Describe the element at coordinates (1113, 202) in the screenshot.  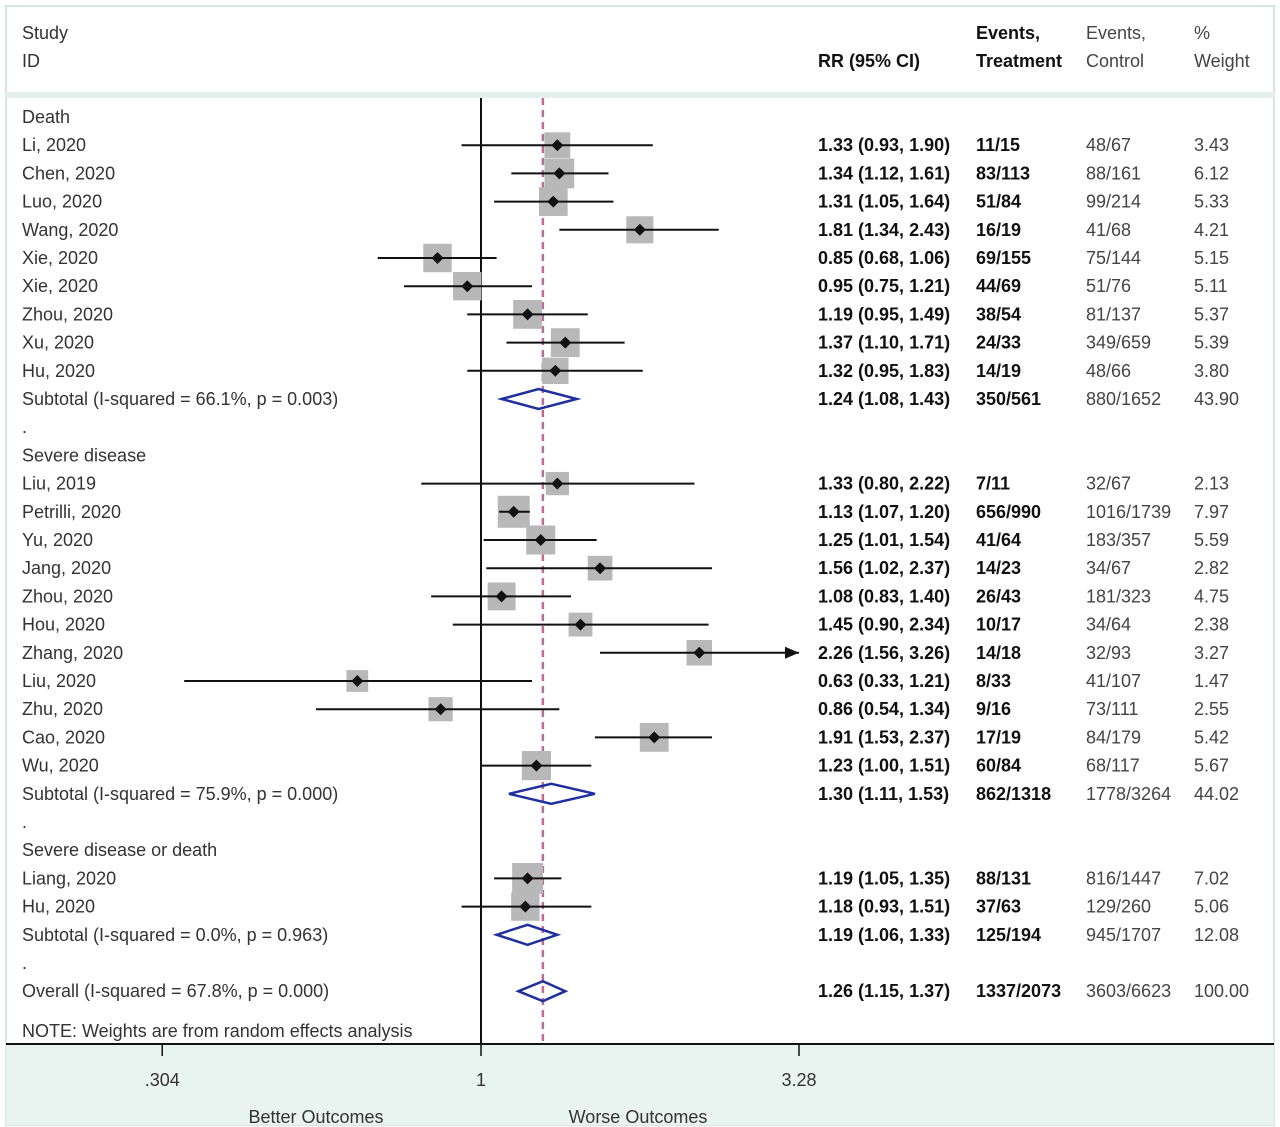
I see `events-control-value: 99/214` at that location.